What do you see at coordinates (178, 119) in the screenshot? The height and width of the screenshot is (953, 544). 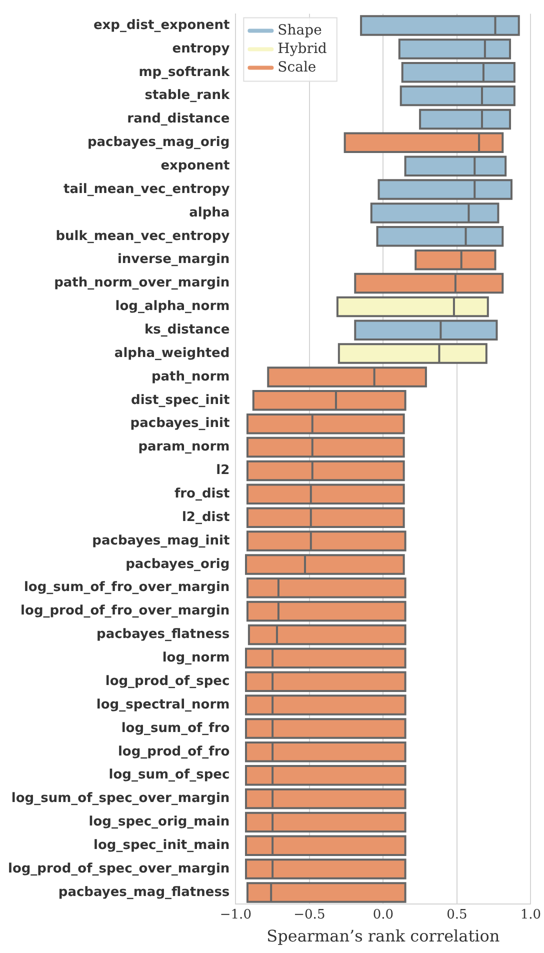 I see `y-tick-label: rand_distance` at bounding box center [178, 119].